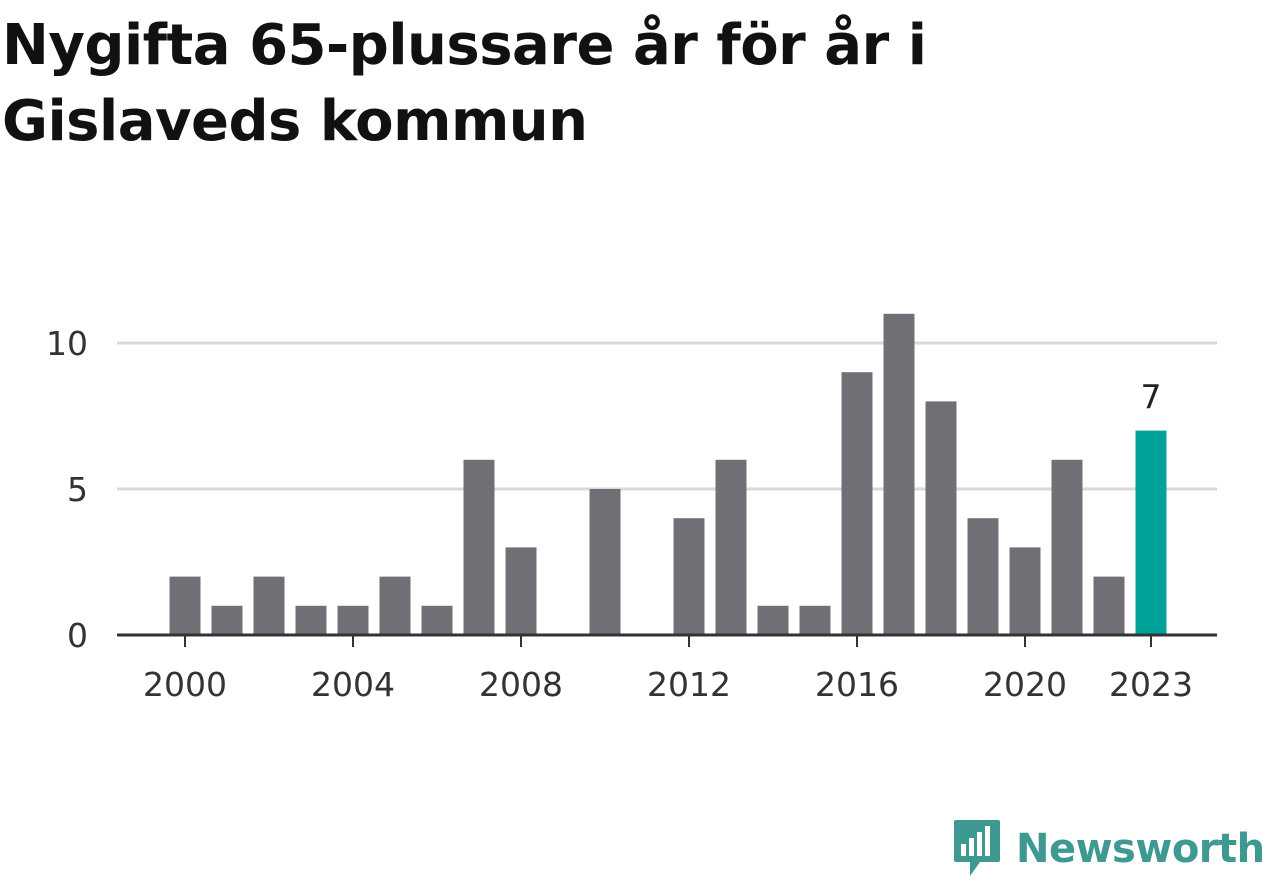 The height and width of the screenshot is (880, 1262). I want to click on x-axis, so click(667, 640).